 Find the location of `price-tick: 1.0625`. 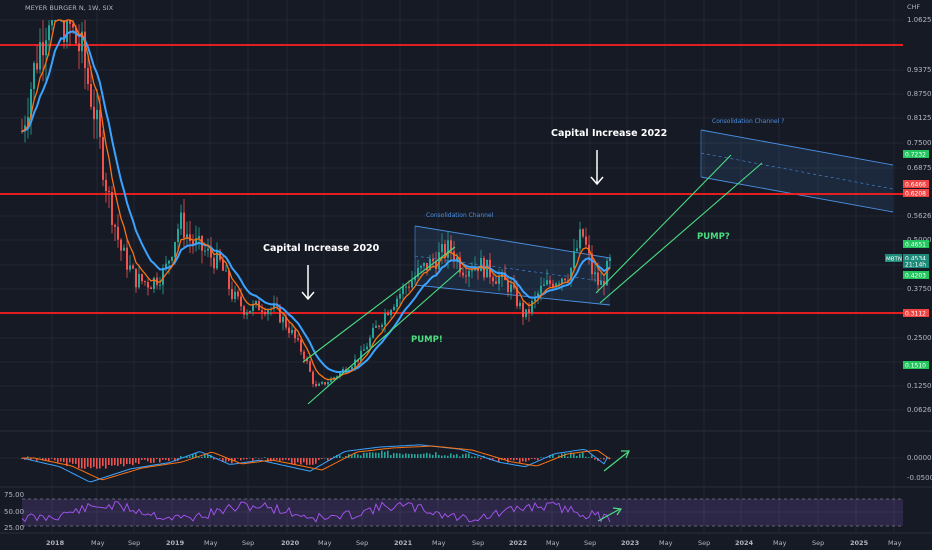

price-tick: 1.0625 is located at coordinates (919, 20).